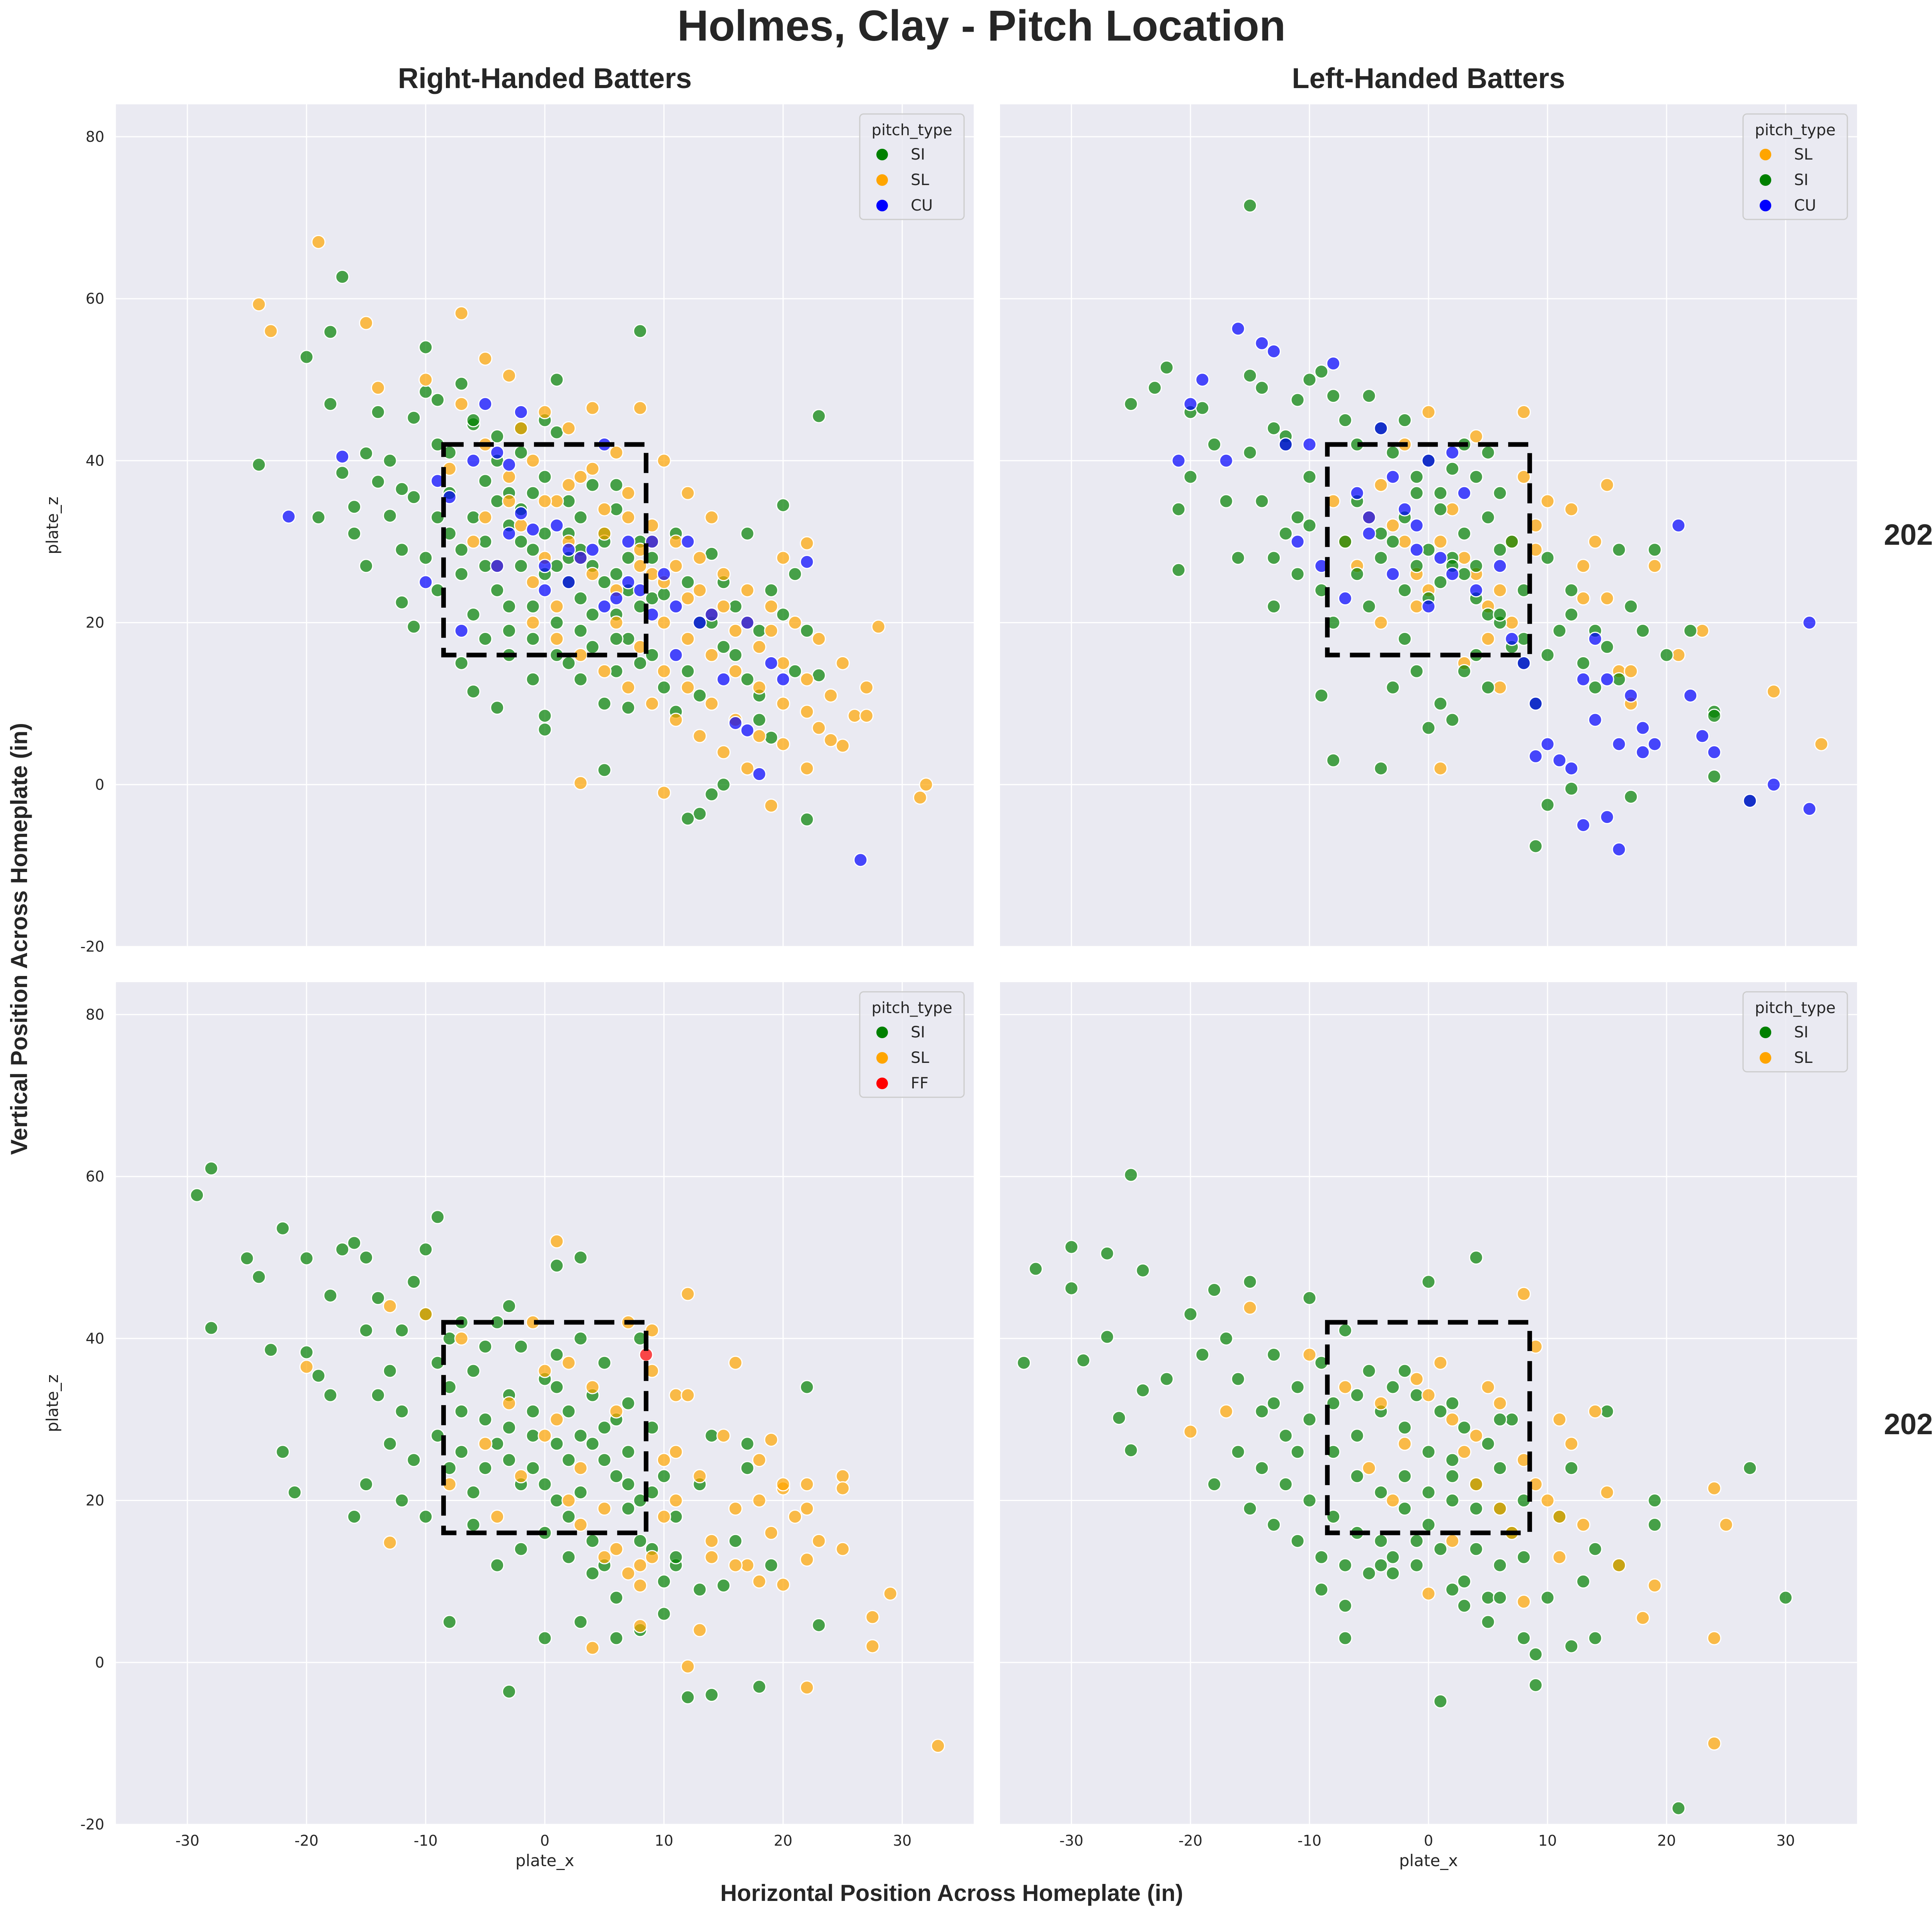  What do you see at coordinates (664, 1841) in the screenshot?
I see `x-tick-label: 10` at bounding box center [664, 1841].